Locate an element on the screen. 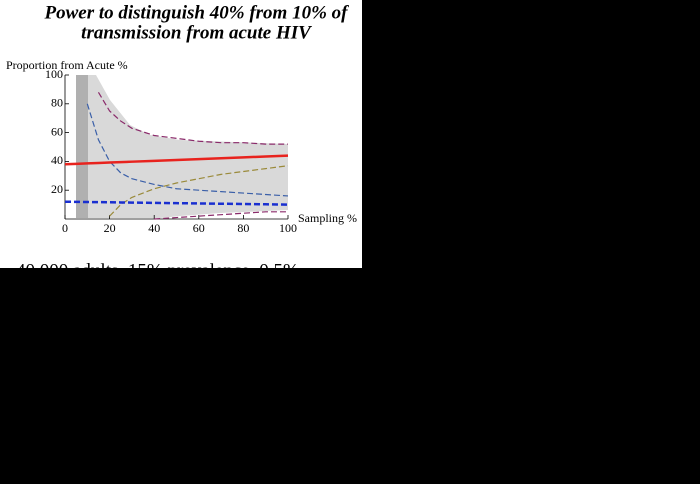 Image resolution: width=700 pixels, height=484 pixels. chart-title: Power to distinguish 40% from 10% of is located at coordinates (197, 12).